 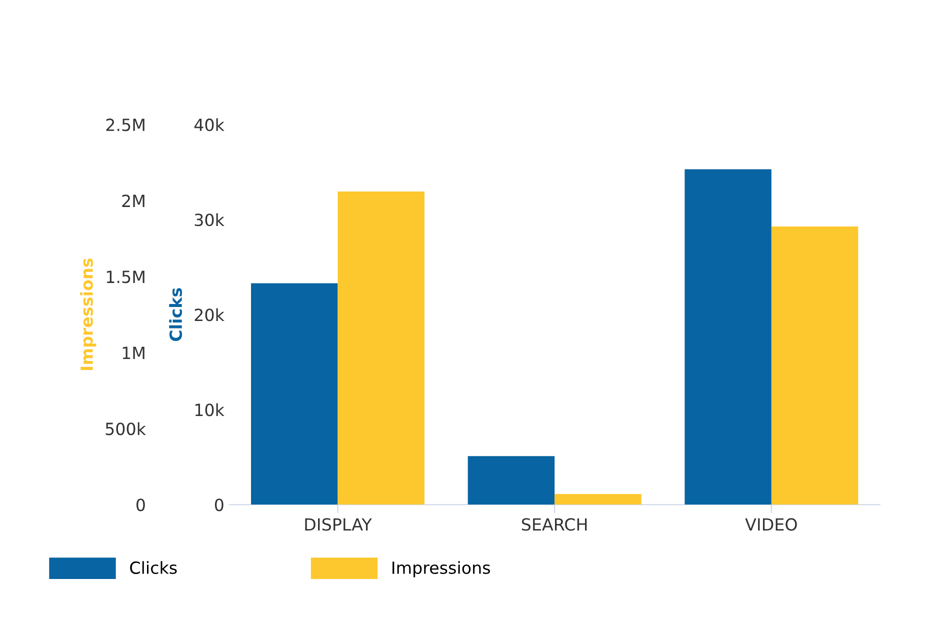 I want to click on legend-label: Impressions, so click(x=441, y=569).